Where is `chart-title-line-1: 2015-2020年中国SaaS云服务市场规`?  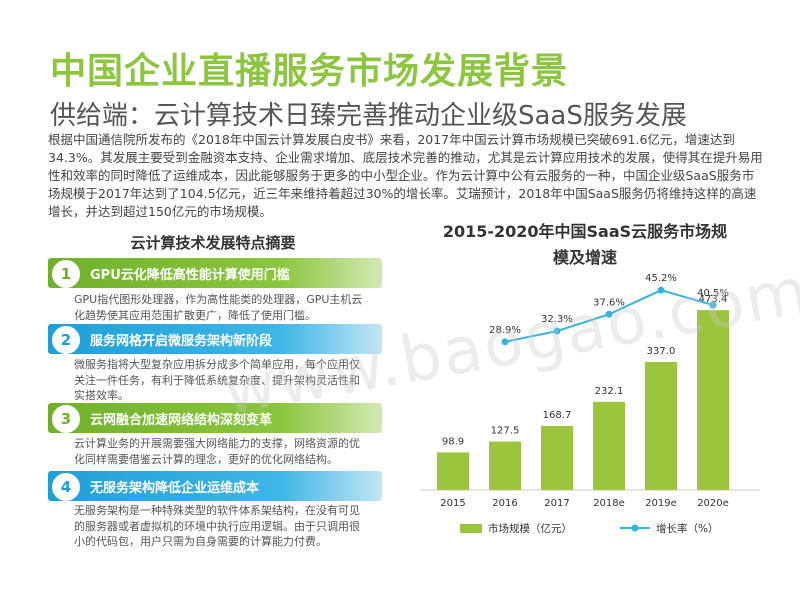
chart-title-line-1: 2015-2020年中国SaaS云服务市场规 is located at coordinates (585, 231).